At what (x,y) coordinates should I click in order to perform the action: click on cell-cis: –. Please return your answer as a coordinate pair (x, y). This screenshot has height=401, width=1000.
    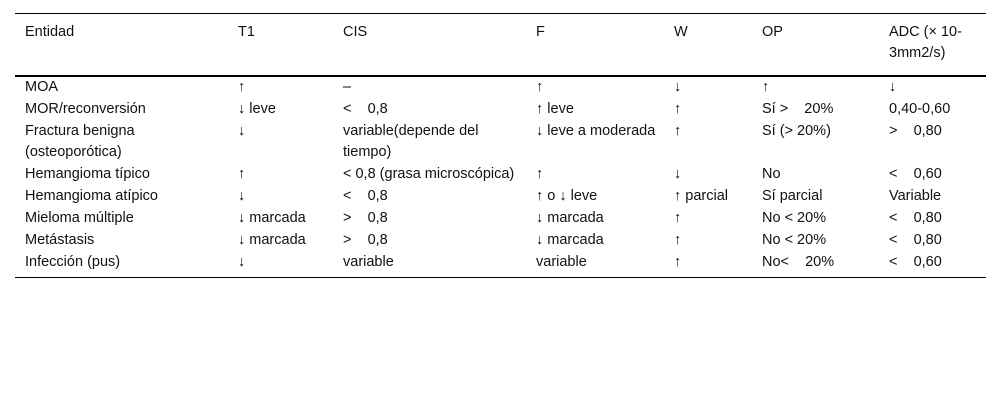
    Looking at the image, I should click on (347, 87).